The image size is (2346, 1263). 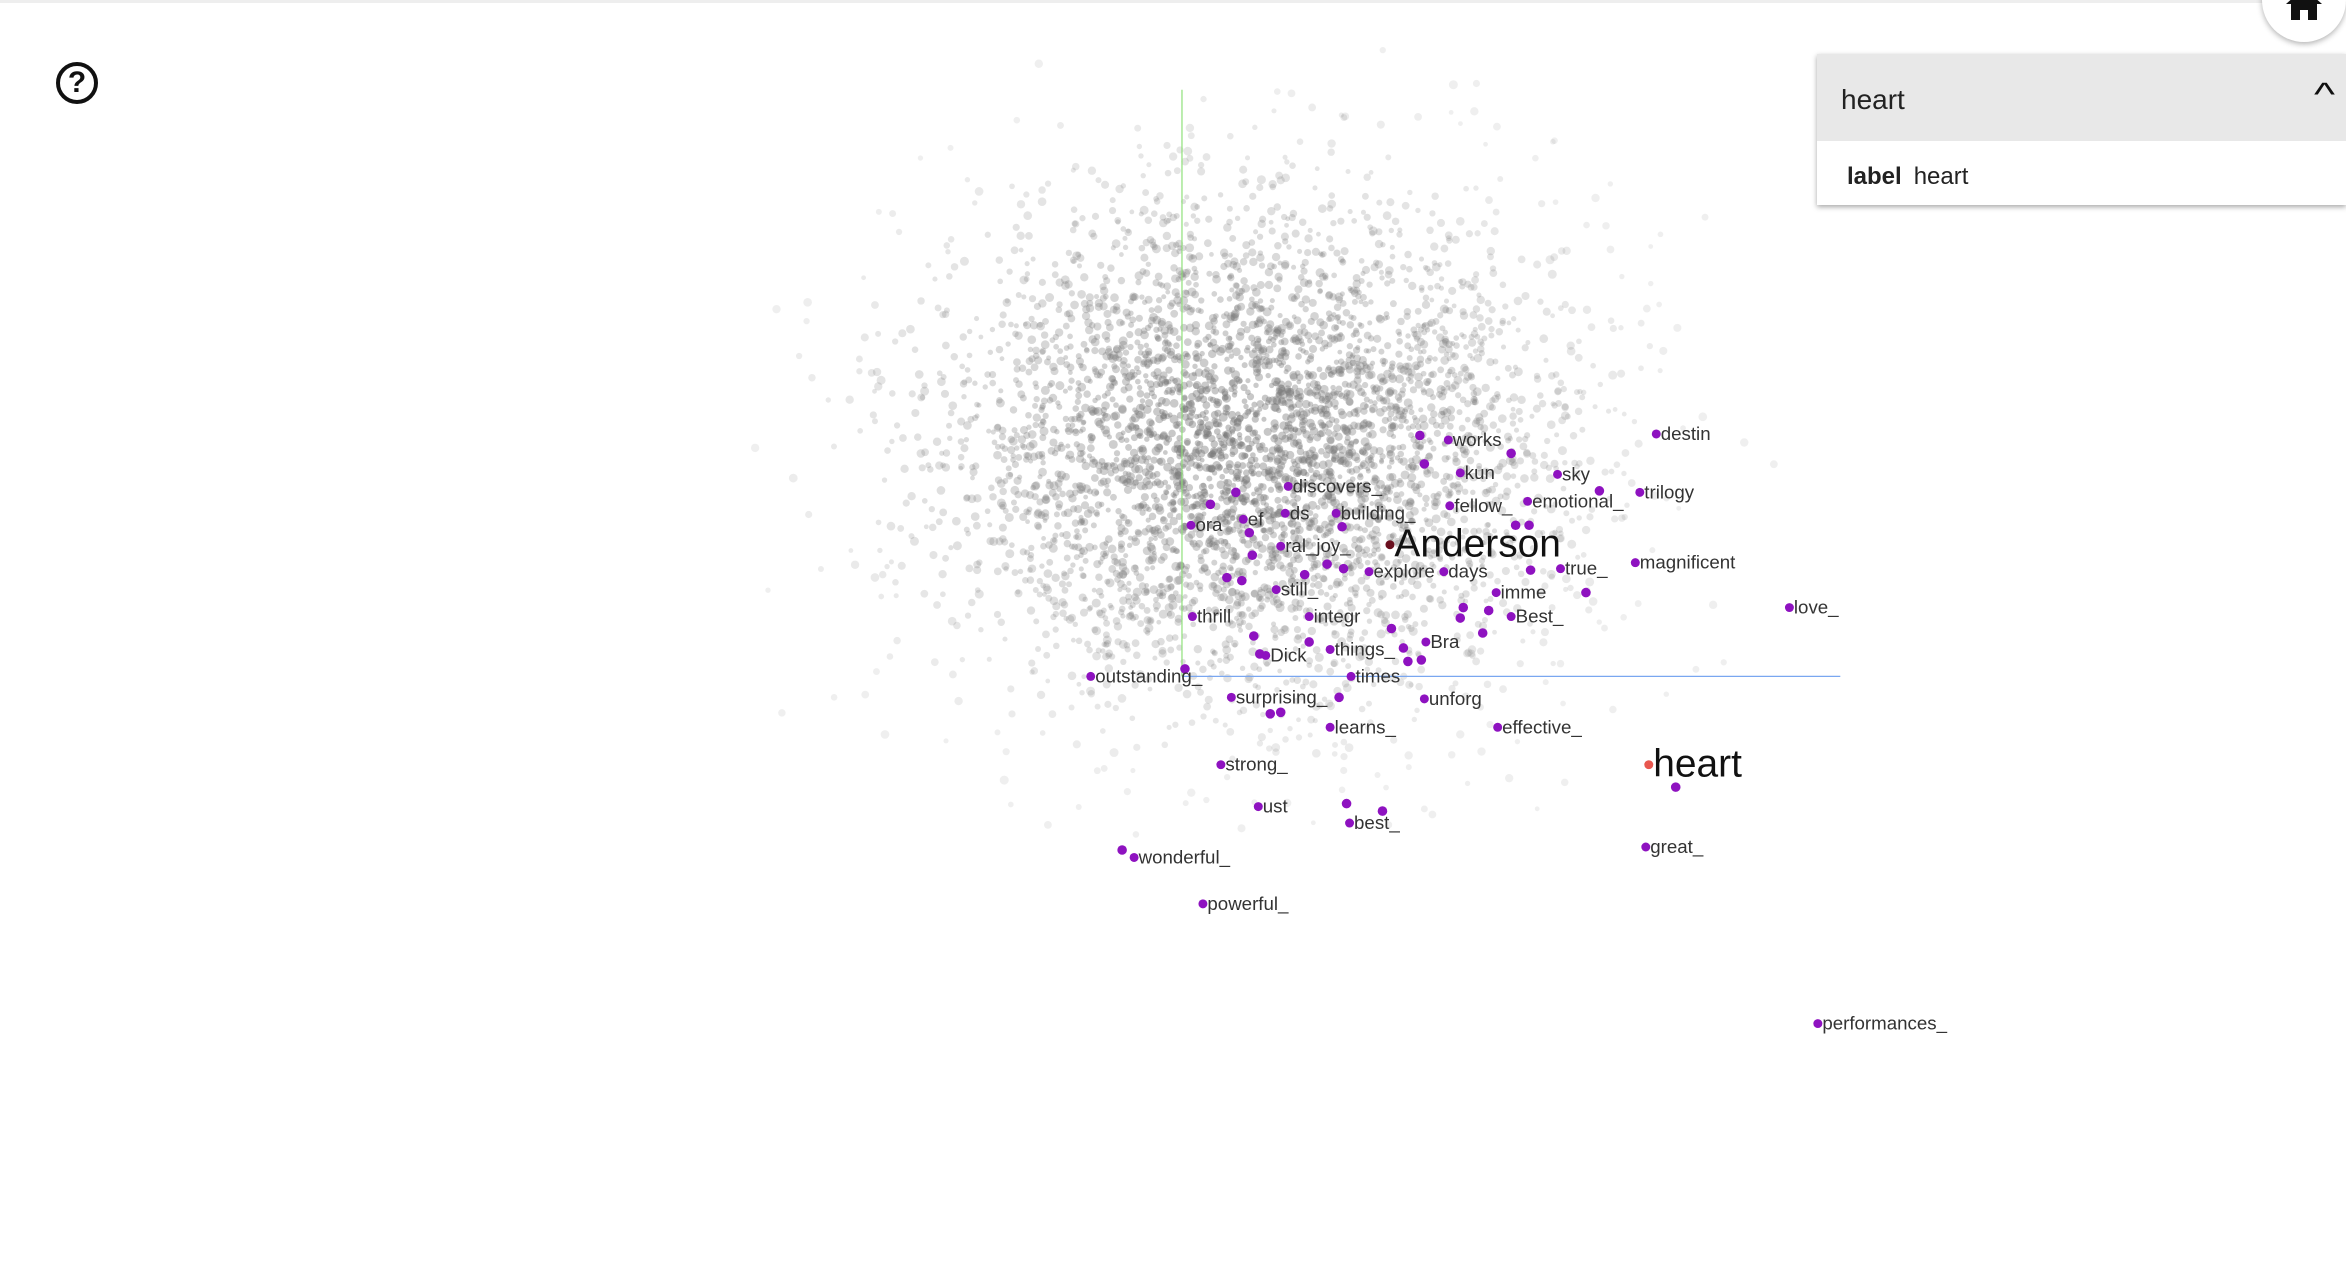 I want to click on point-building, so click(x=1336, y=513).